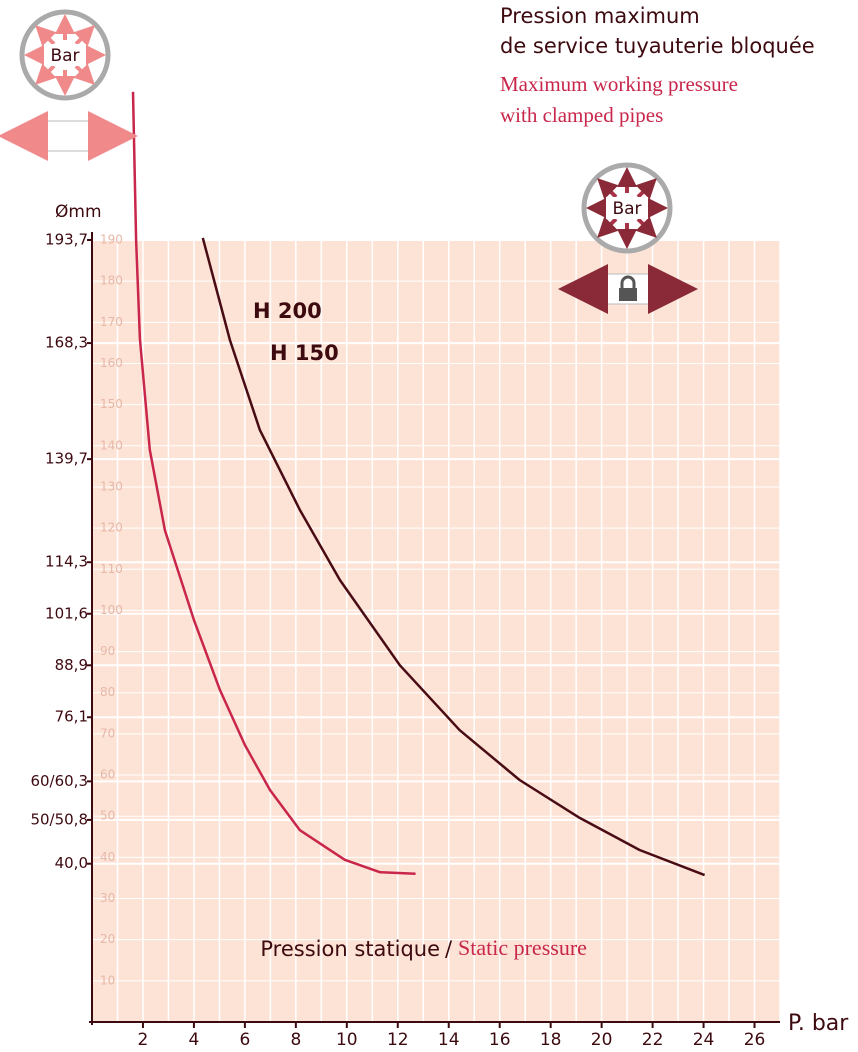 The width and height of the screenshot is (858, 1052). I want to click on title: de service tuyauterie bloquée, so click(657, 46).